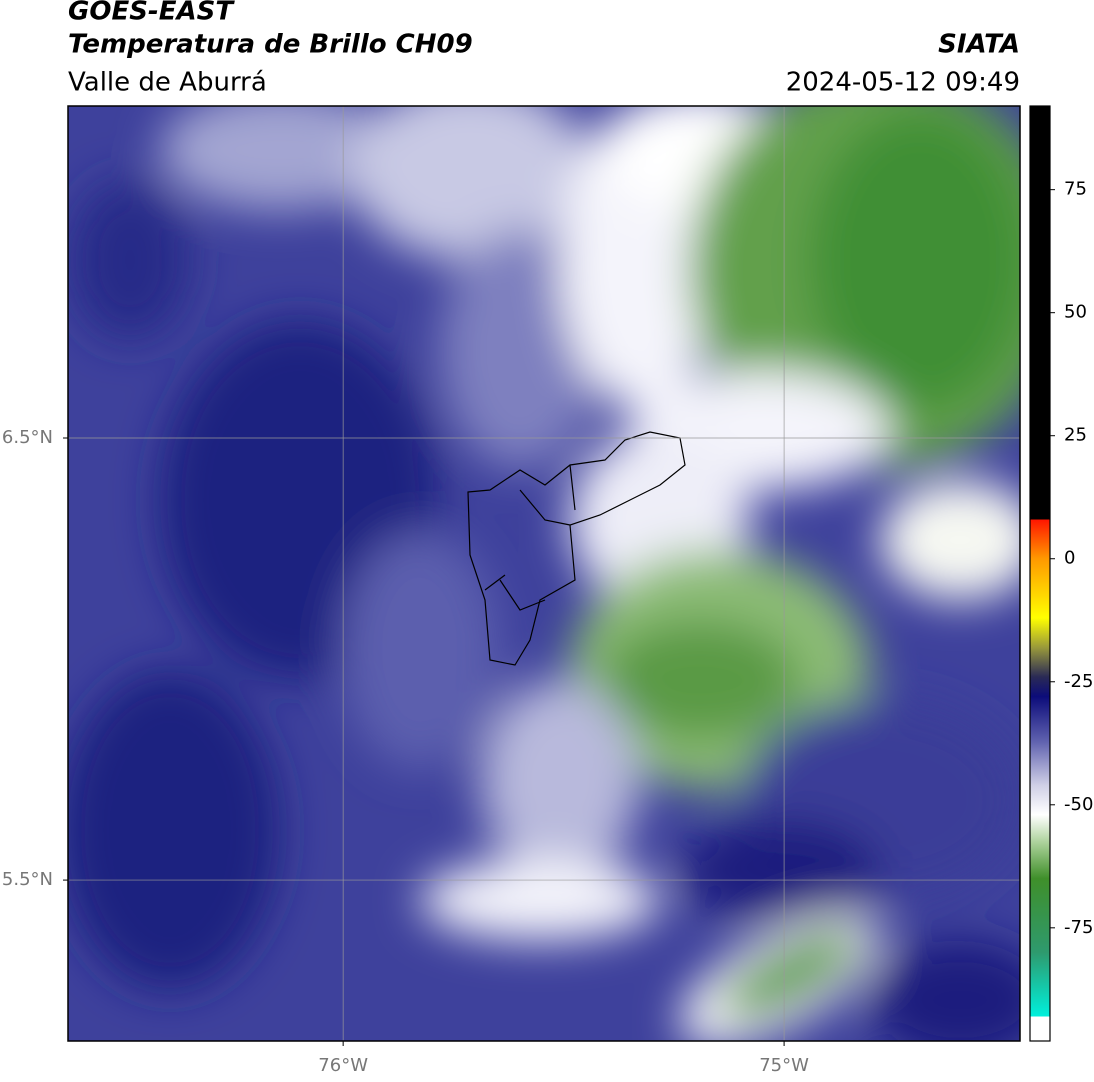  I want to click on title: GOES-EAST, so click(151, 13).